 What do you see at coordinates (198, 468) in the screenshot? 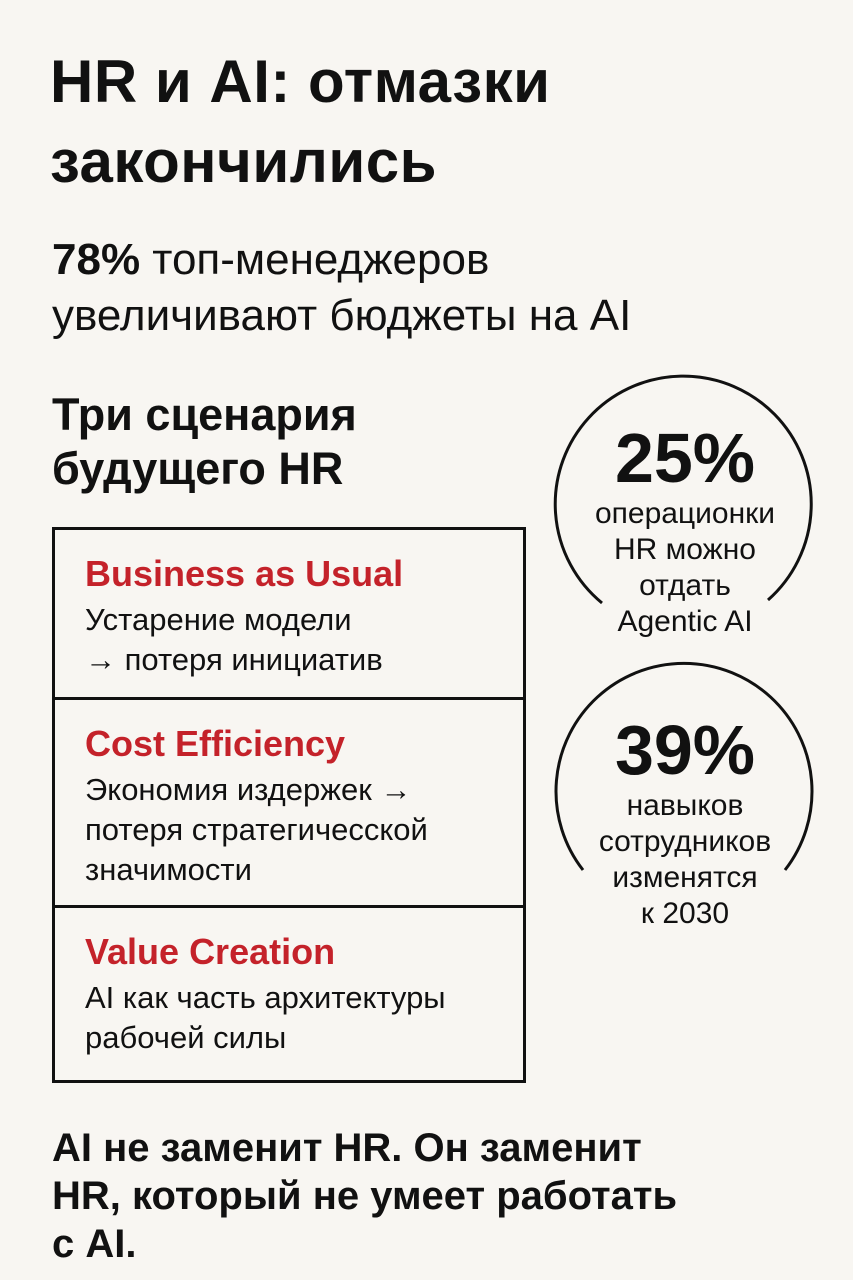
I see `section-title-line: будущего HR` at bounding box center [198, 468].